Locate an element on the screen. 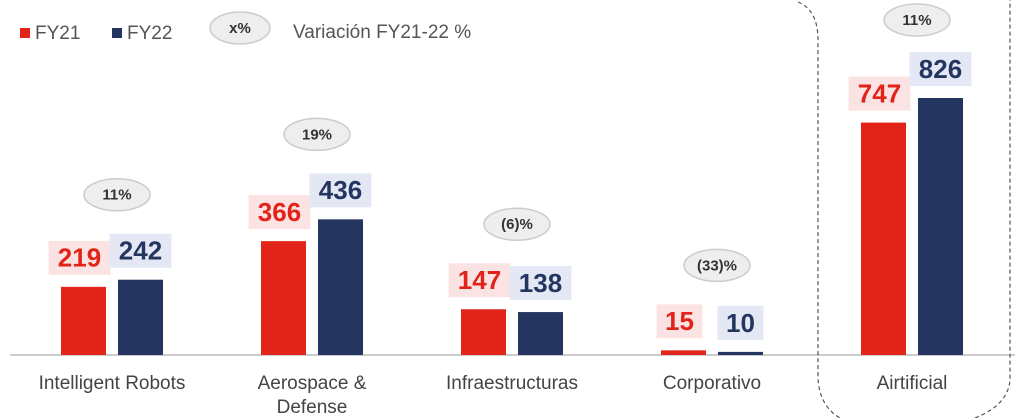 This screenshot has height=418, width=1015. category-label: Corporativo is located at coordinates (712, 383).